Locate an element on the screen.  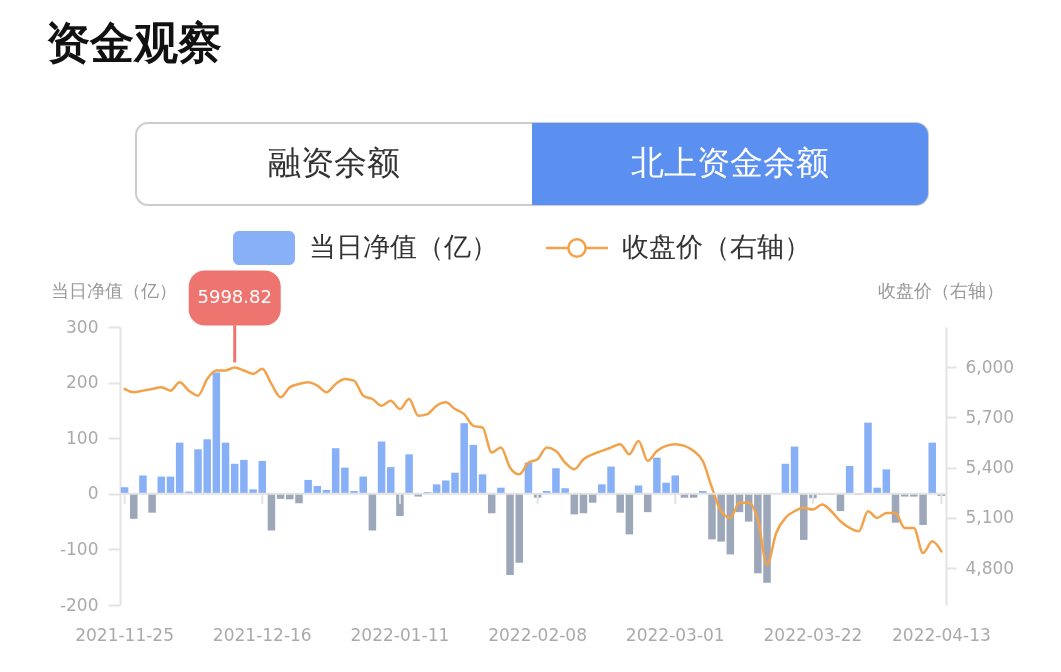
x-tick-label: 2022-02-08 is located at coordinates (537, 634).